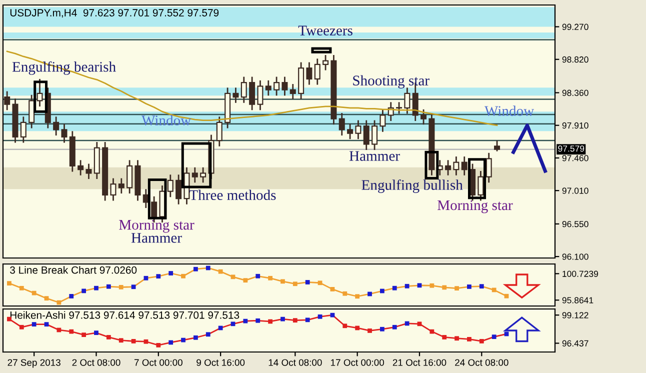 Image resolution: width=646 pixels, height=373 pixels. I want to click on y-tick-label: 99.270, so click(575, 27).